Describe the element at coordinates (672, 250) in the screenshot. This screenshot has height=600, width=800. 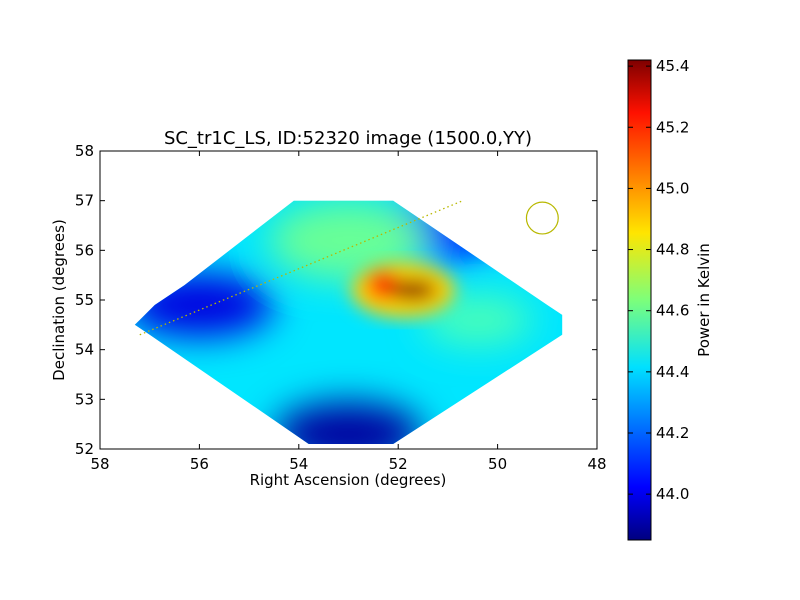
I see `colorbar-tick-label: 44.8` at that location.